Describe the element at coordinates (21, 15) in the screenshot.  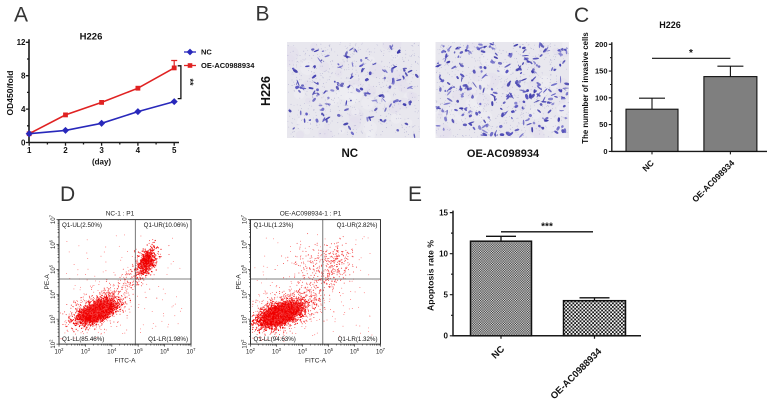
I see `svg-text: A` at that location.